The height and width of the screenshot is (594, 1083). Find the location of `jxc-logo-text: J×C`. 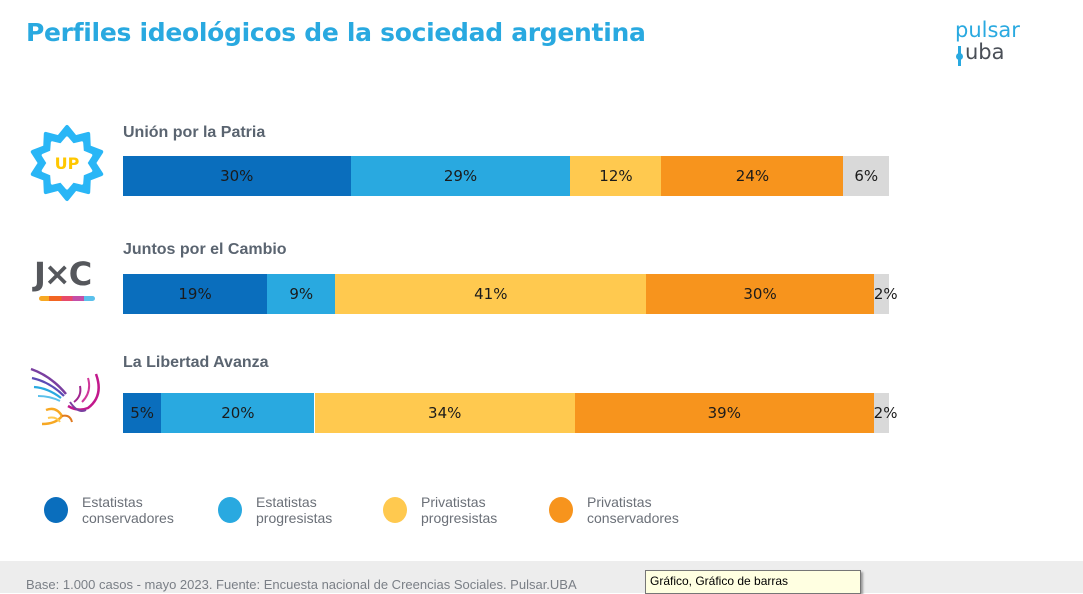

jxc-logo-text: J×C is located at coordinates (63, 274).